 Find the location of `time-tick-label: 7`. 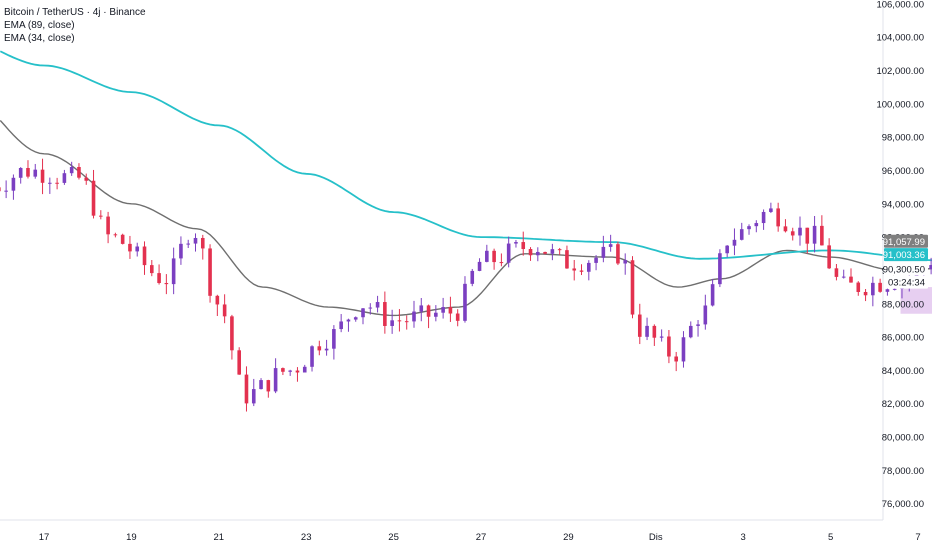

time-tick-label: 7 is located at coordinates (917, 537).